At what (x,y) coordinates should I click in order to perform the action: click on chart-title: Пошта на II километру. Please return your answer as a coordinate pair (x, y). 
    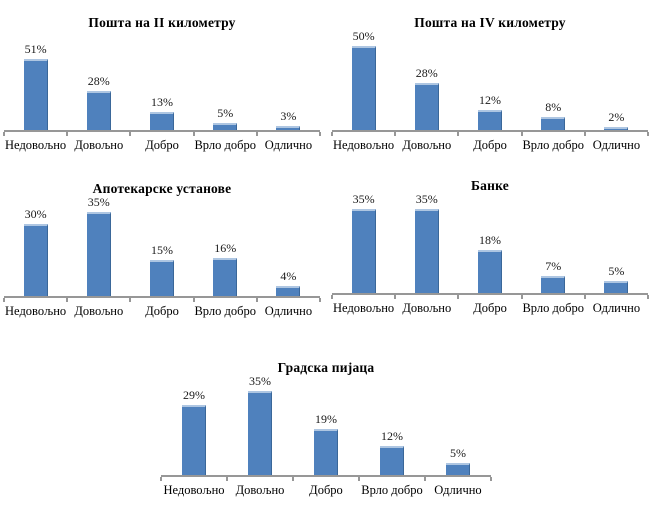
    Looking at the image, I should click on (162, 22).